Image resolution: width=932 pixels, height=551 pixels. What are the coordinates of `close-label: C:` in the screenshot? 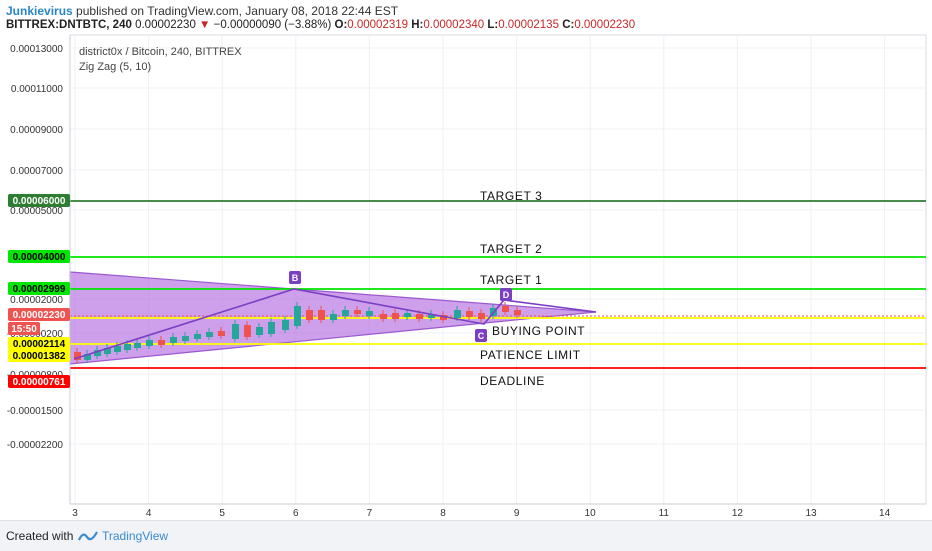 It's located at (568, 25).